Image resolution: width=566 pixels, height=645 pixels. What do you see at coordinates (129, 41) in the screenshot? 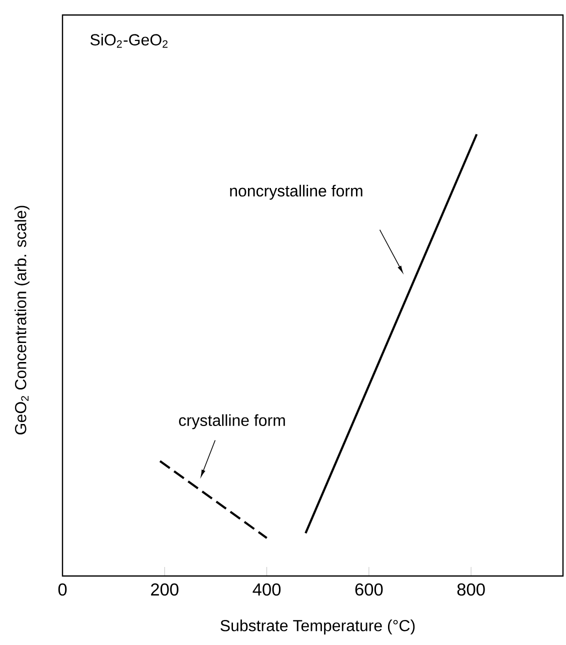
I see `chart-title: SiO$_{2}$-GeO$_{2}$` at bounding box center [129, 41].